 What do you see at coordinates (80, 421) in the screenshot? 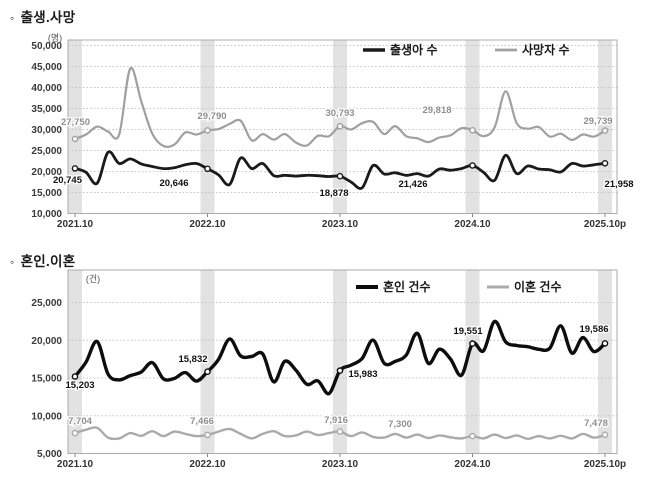
I see `value-label: 7,704` at bounding box center [80, 421].